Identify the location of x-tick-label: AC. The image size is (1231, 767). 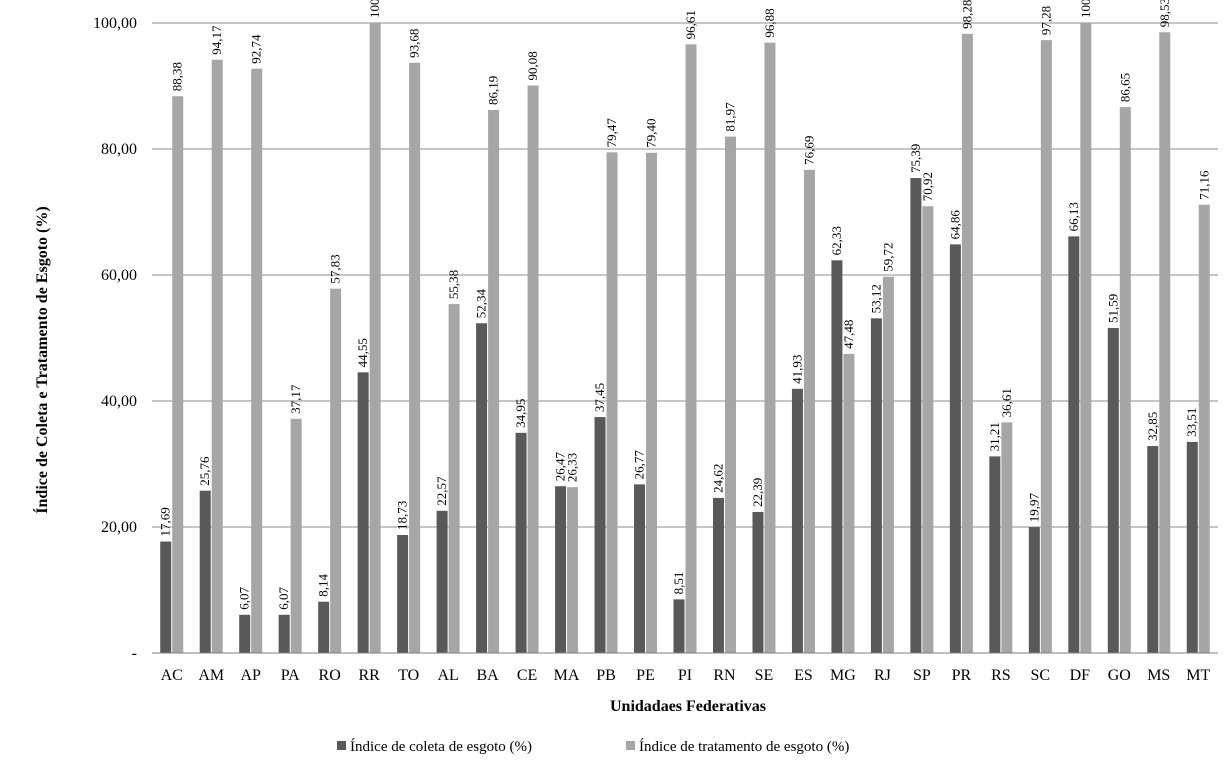
(172, 675).